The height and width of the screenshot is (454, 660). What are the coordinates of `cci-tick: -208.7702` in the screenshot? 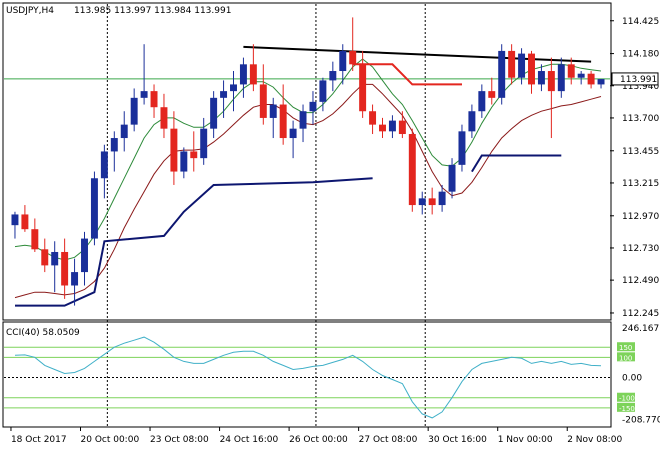 It's located at (641, 421).